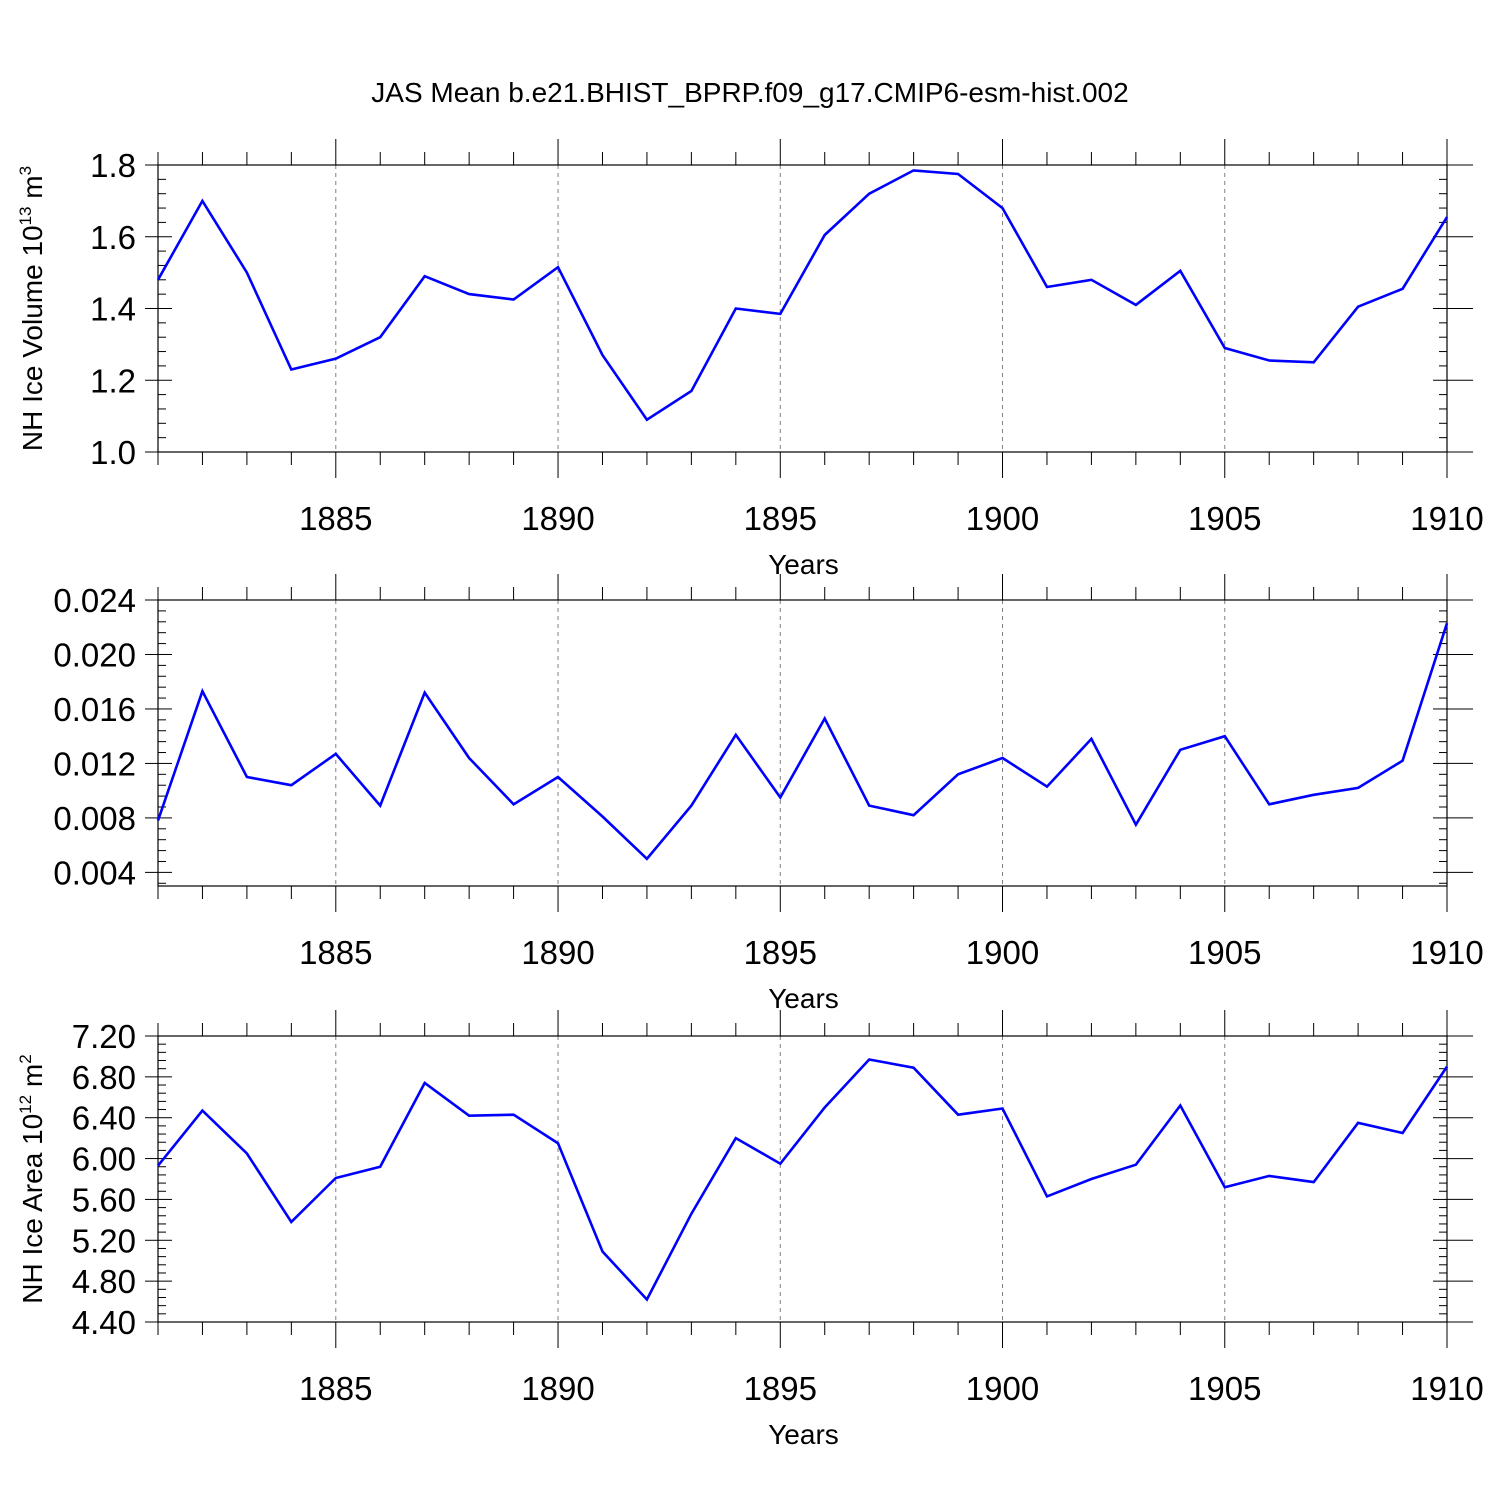 This screenshot has height=1500, width=1500. I want to click on y-tick-label: 1.8, so click(113, 165).